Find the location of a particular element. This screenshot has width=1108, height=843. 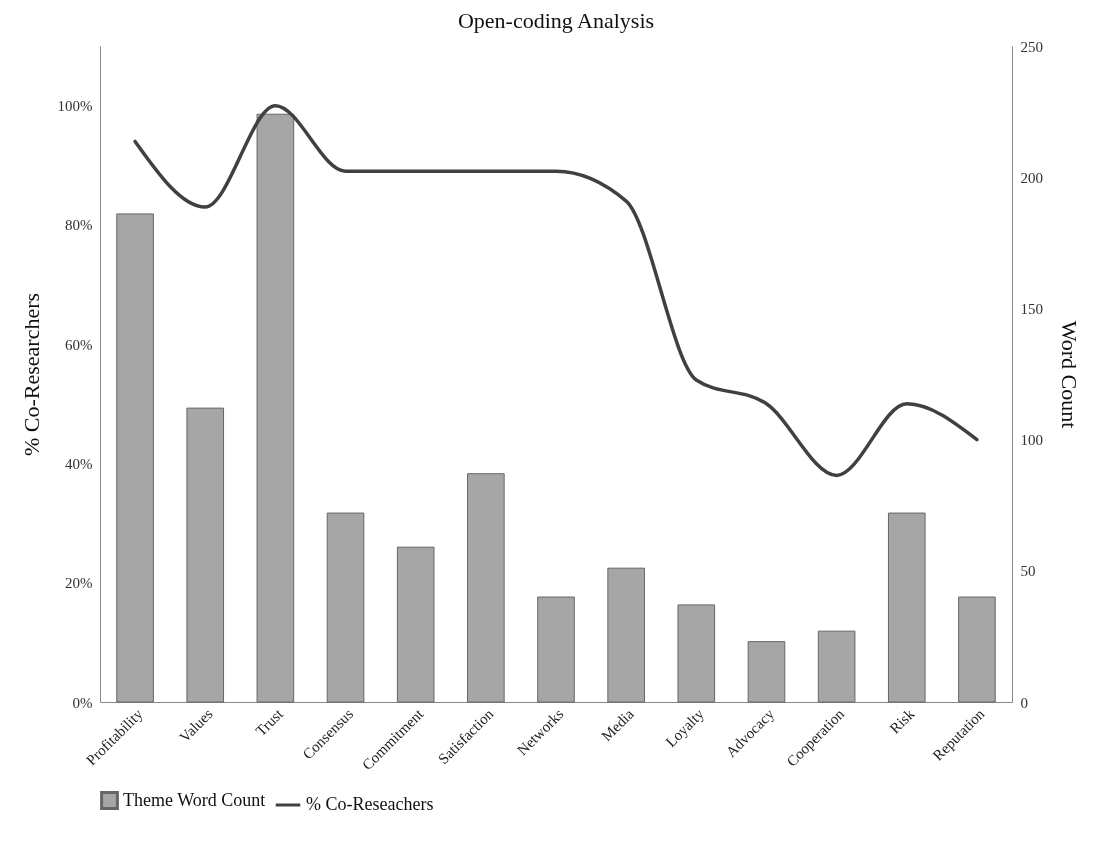

y-tick-label: 100% is located at coordinates (75, 106).